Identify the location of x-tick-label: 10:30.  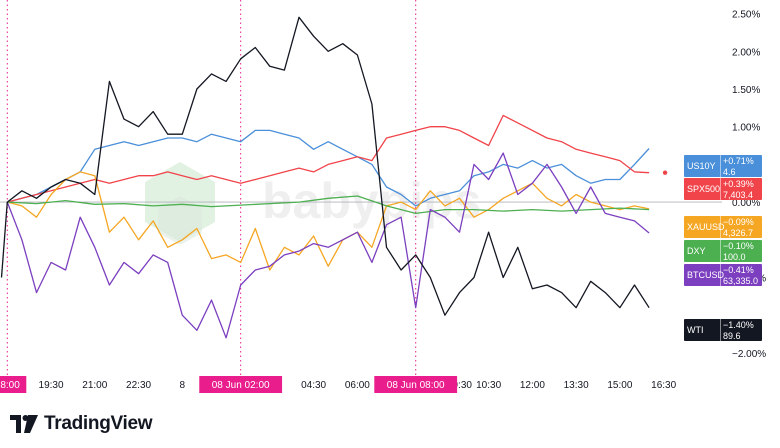
(488, 385).